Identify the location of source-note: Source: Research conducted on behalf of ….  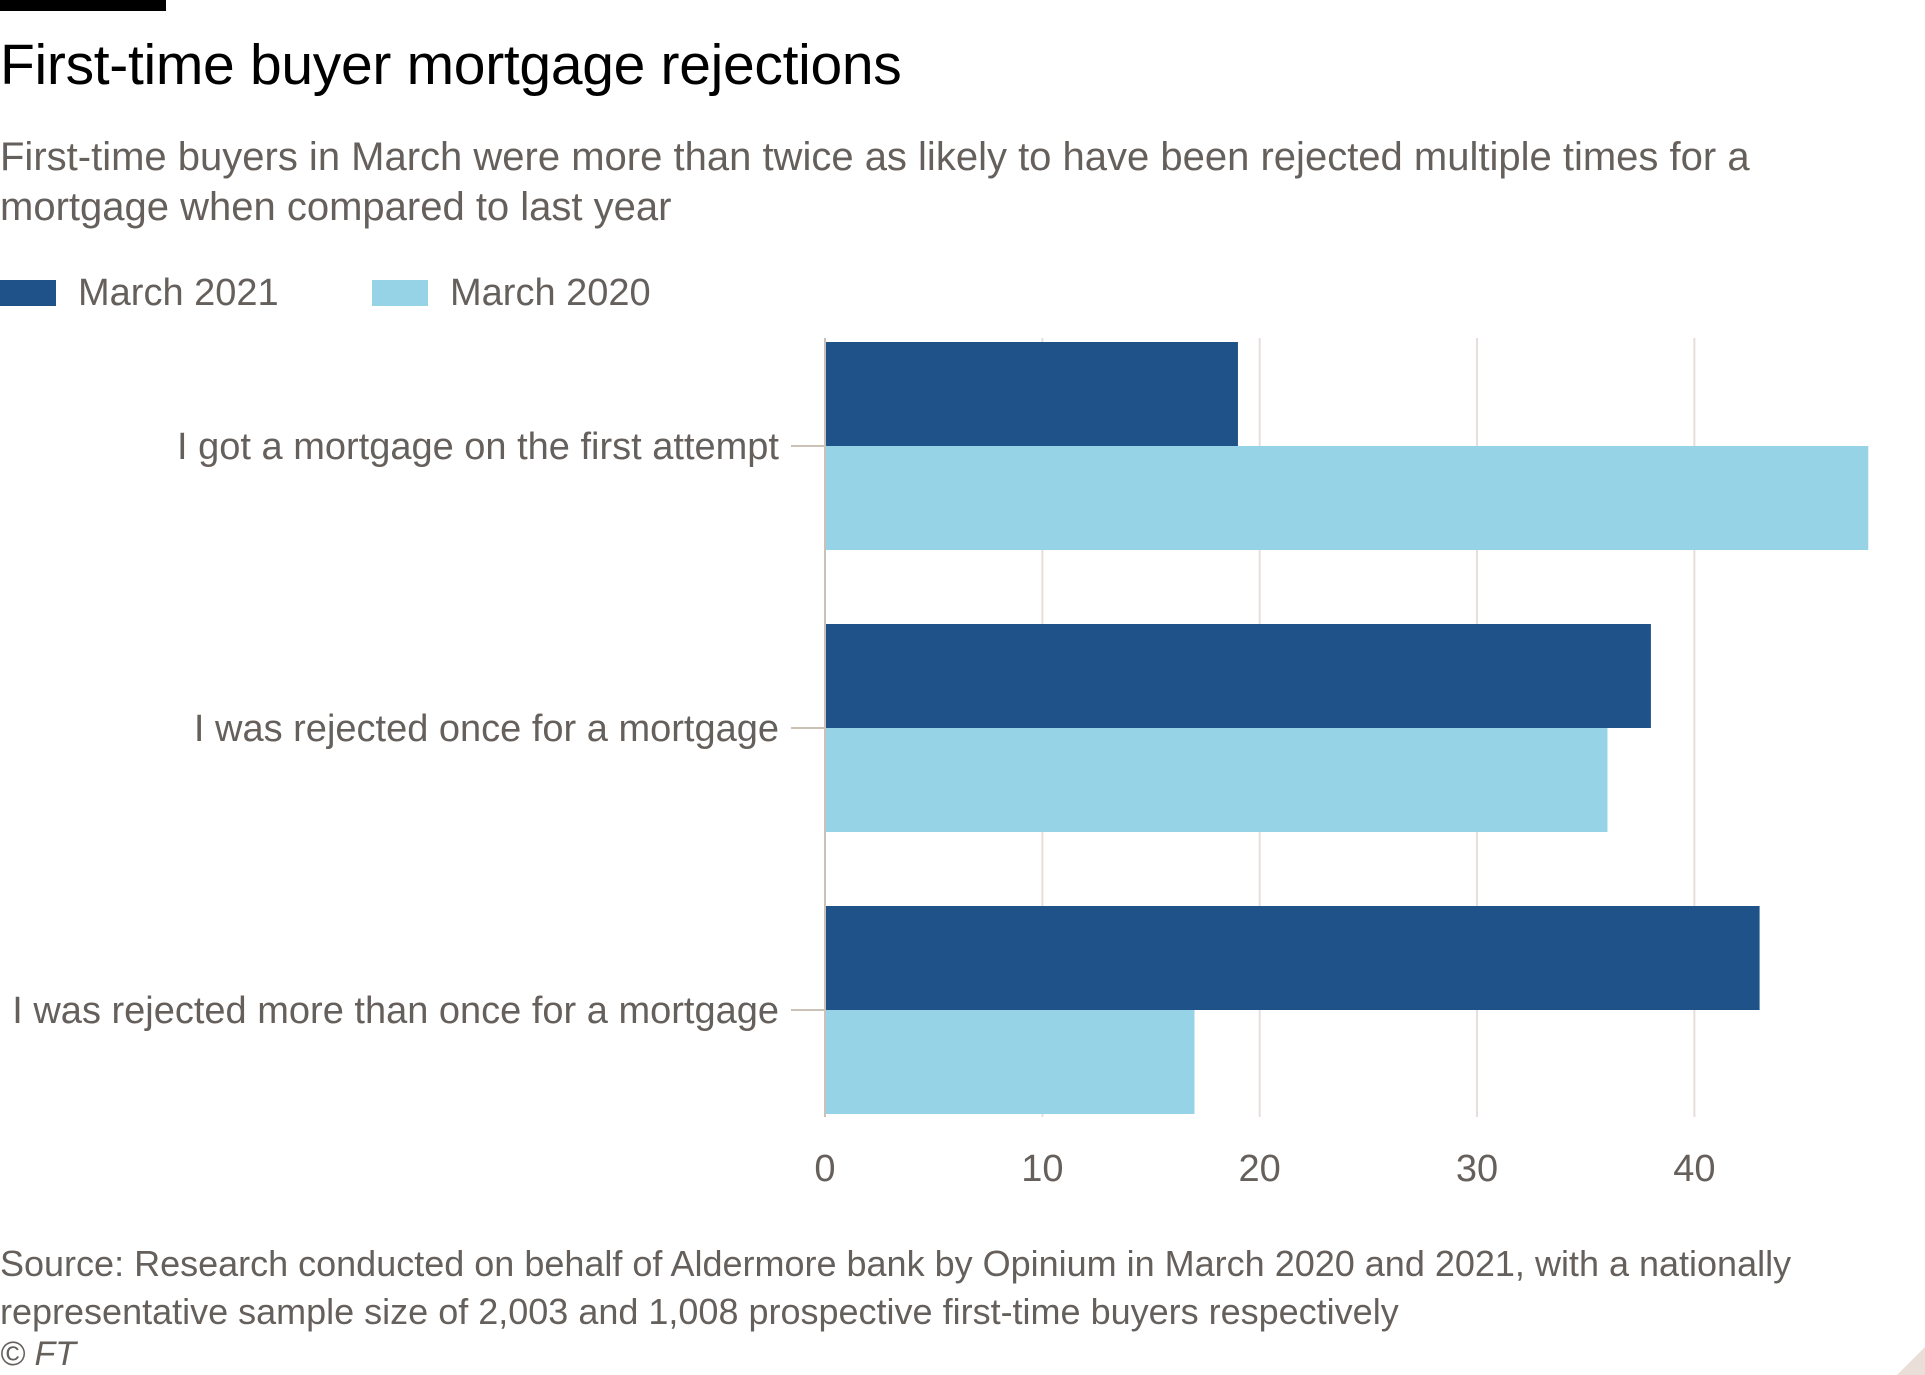
(896, 1287).